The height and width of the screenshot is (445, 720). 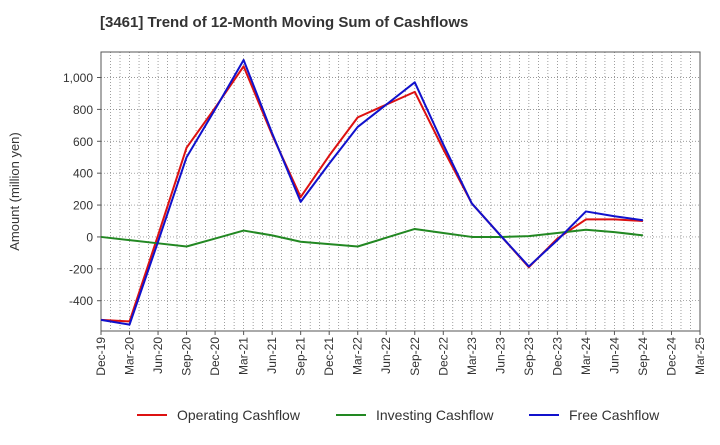 I want to click on y-tick-label: 1,000, so click(x=78, y=78).